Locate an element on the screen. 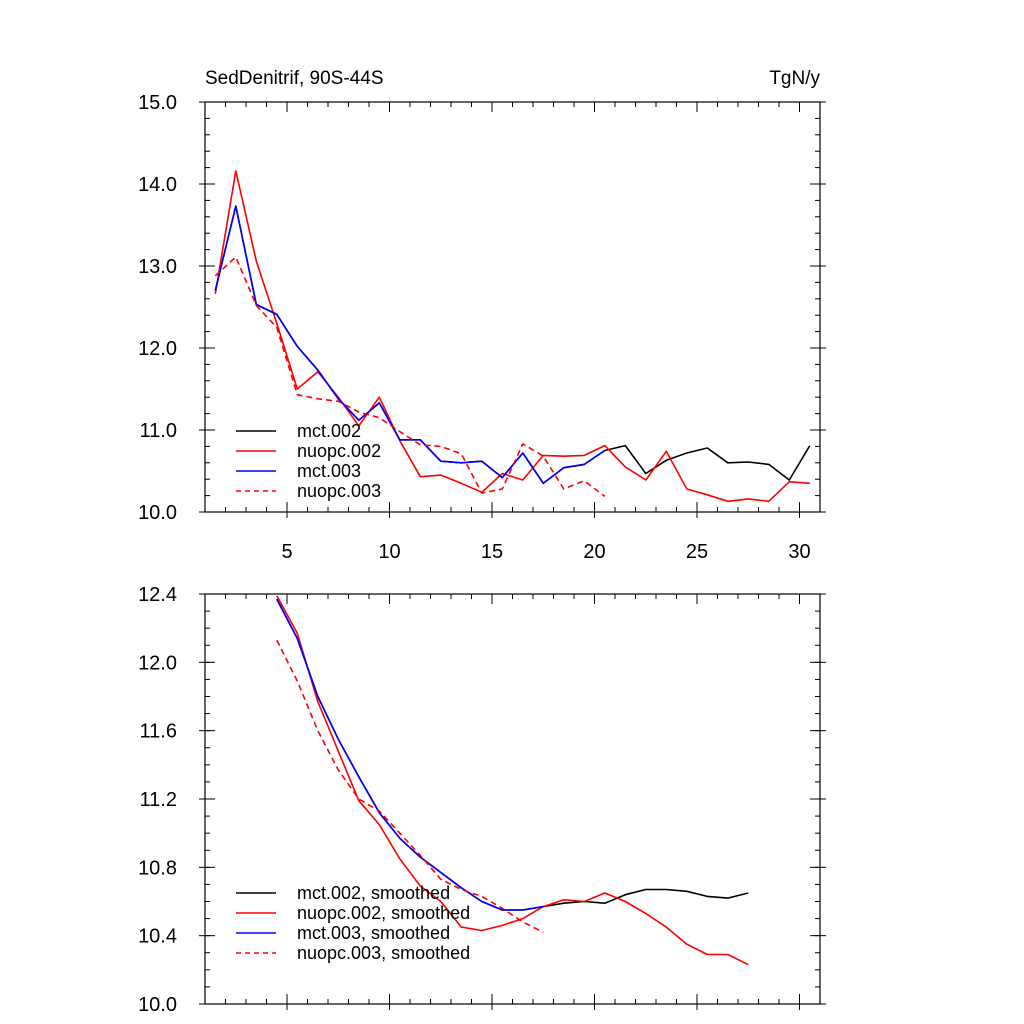 The width and height of the screenshot is (1024, 1024). y-tick-label: 11.6 is located at coordinates (158, 732).